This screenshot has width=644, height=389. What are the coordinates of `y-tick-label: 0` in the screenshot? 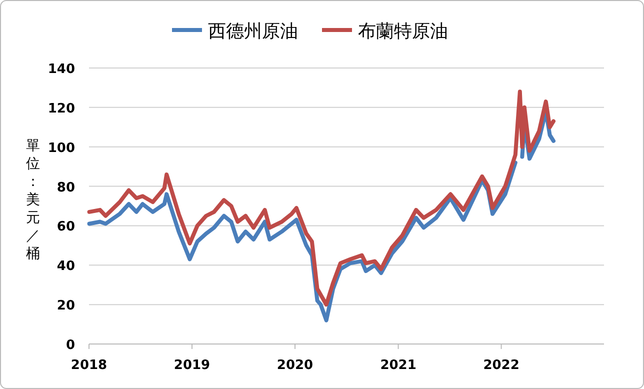 It's located at (70, 345).